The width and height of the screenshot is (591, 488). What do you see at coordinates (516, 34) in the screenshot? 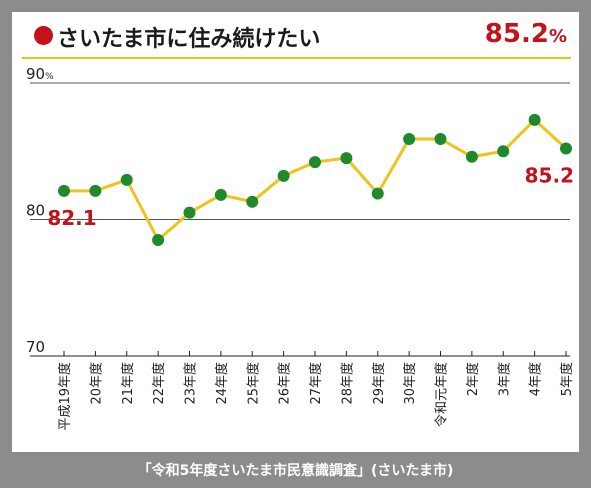
I see `headline-number: 85.2` at bounding box center [516, 34].